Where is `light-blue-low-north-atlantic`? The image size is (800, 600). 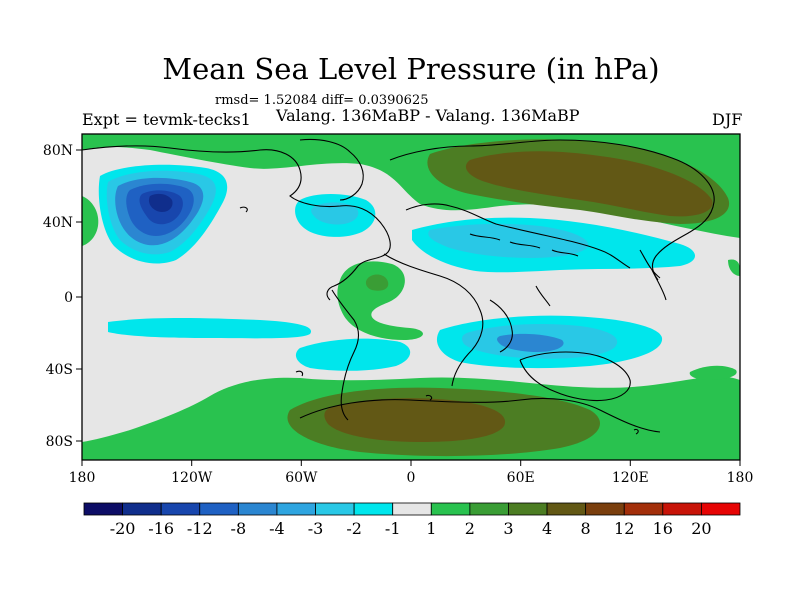 light-blue-low-north-atlantic is located at coordinates (335, 213).